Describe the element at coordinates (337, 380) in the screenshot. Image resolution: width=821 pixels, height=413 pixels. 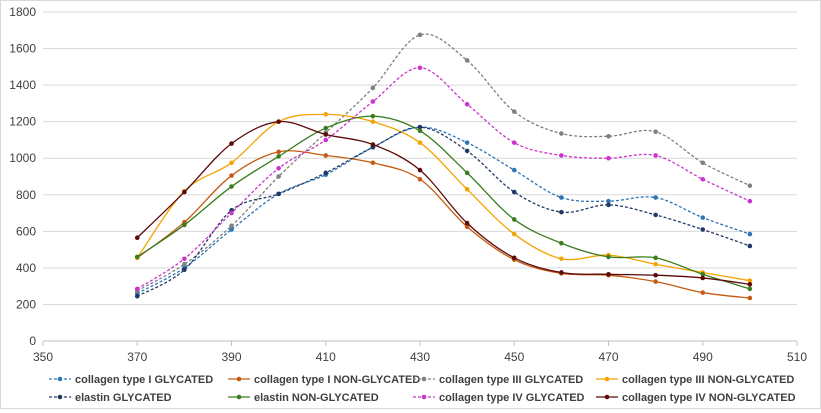
I see `legend-label: collagen type I NON-GLYCATED` at that location.